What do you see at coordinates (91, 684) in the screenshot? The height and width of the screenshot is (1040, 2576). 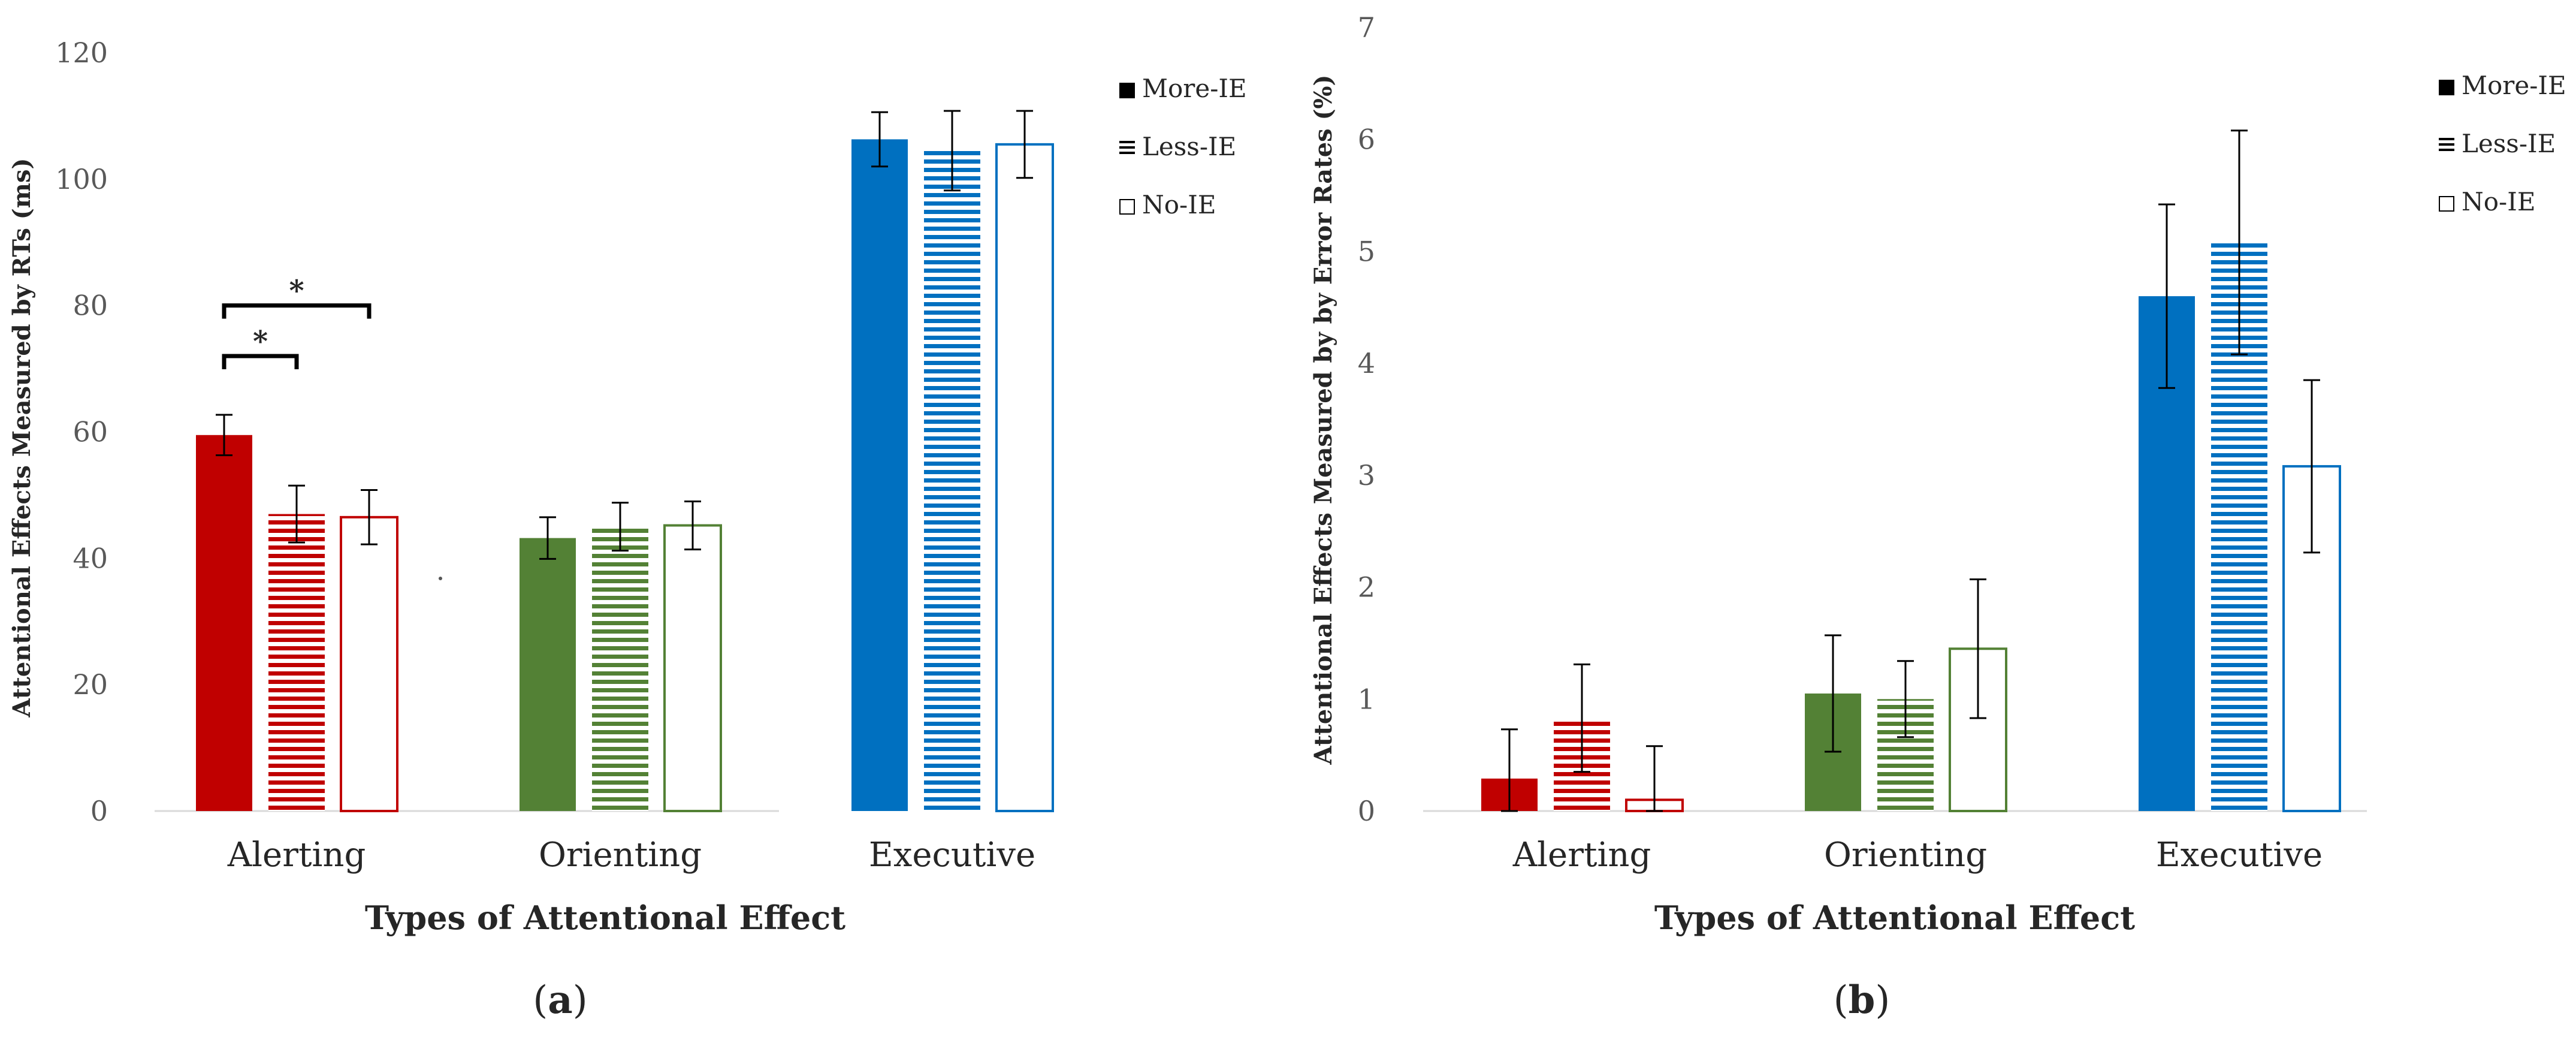 I see `y-tick-label: 20` at bounding box center [91, 684].